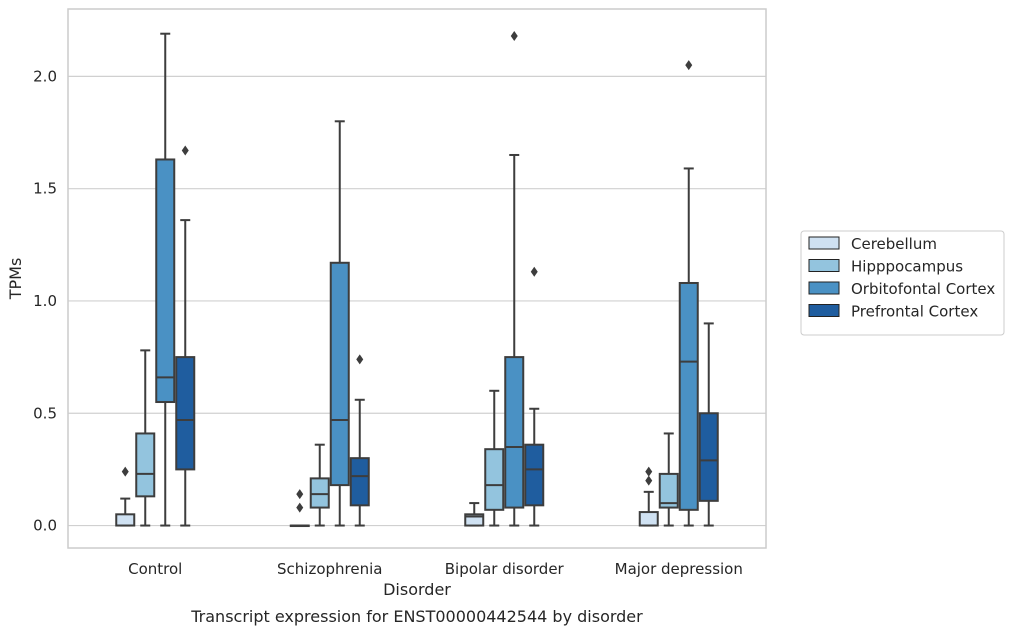  I want to click on x-tick-label: Control, so click(155, 569).